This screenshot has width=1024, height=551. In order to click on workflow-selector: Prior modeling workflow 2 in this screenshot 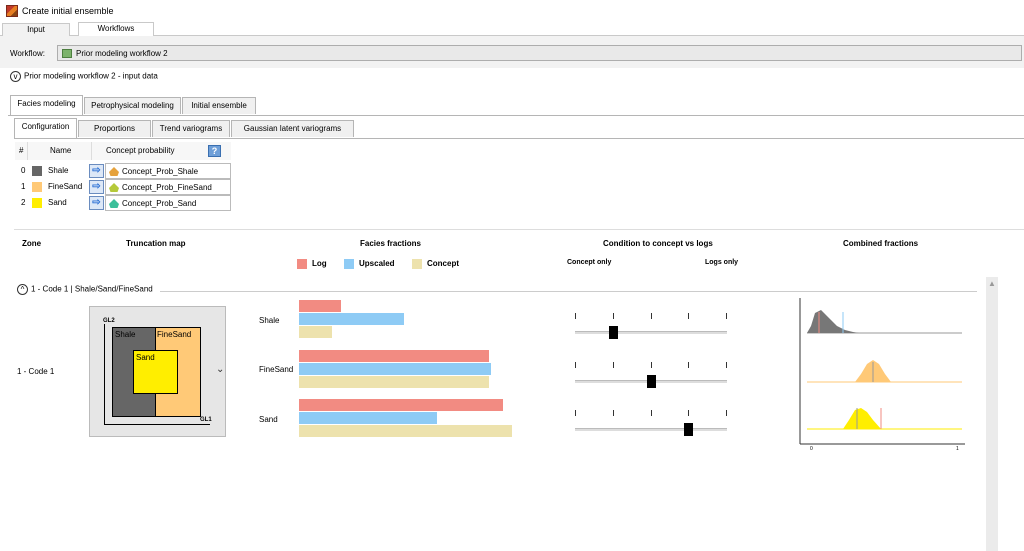, I will do `click(539, 53)`.